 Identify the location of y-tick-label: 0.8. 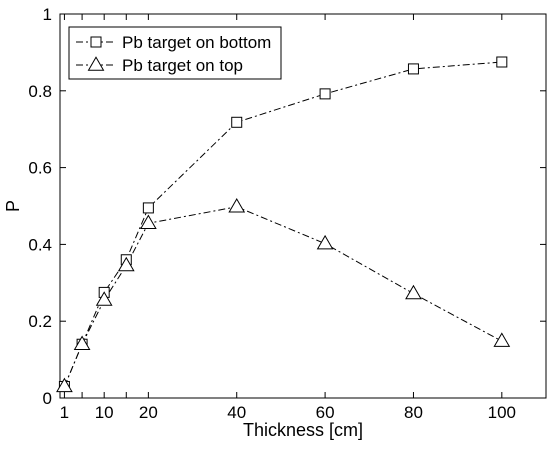
(40, 91).